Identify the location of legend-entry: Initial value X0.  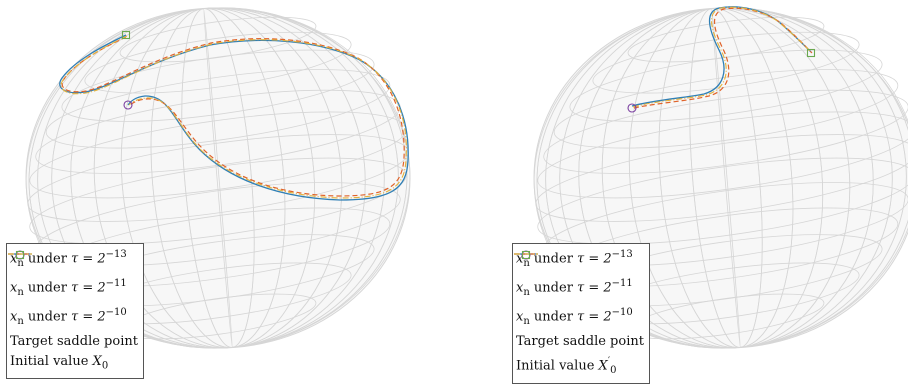
(74, 313).